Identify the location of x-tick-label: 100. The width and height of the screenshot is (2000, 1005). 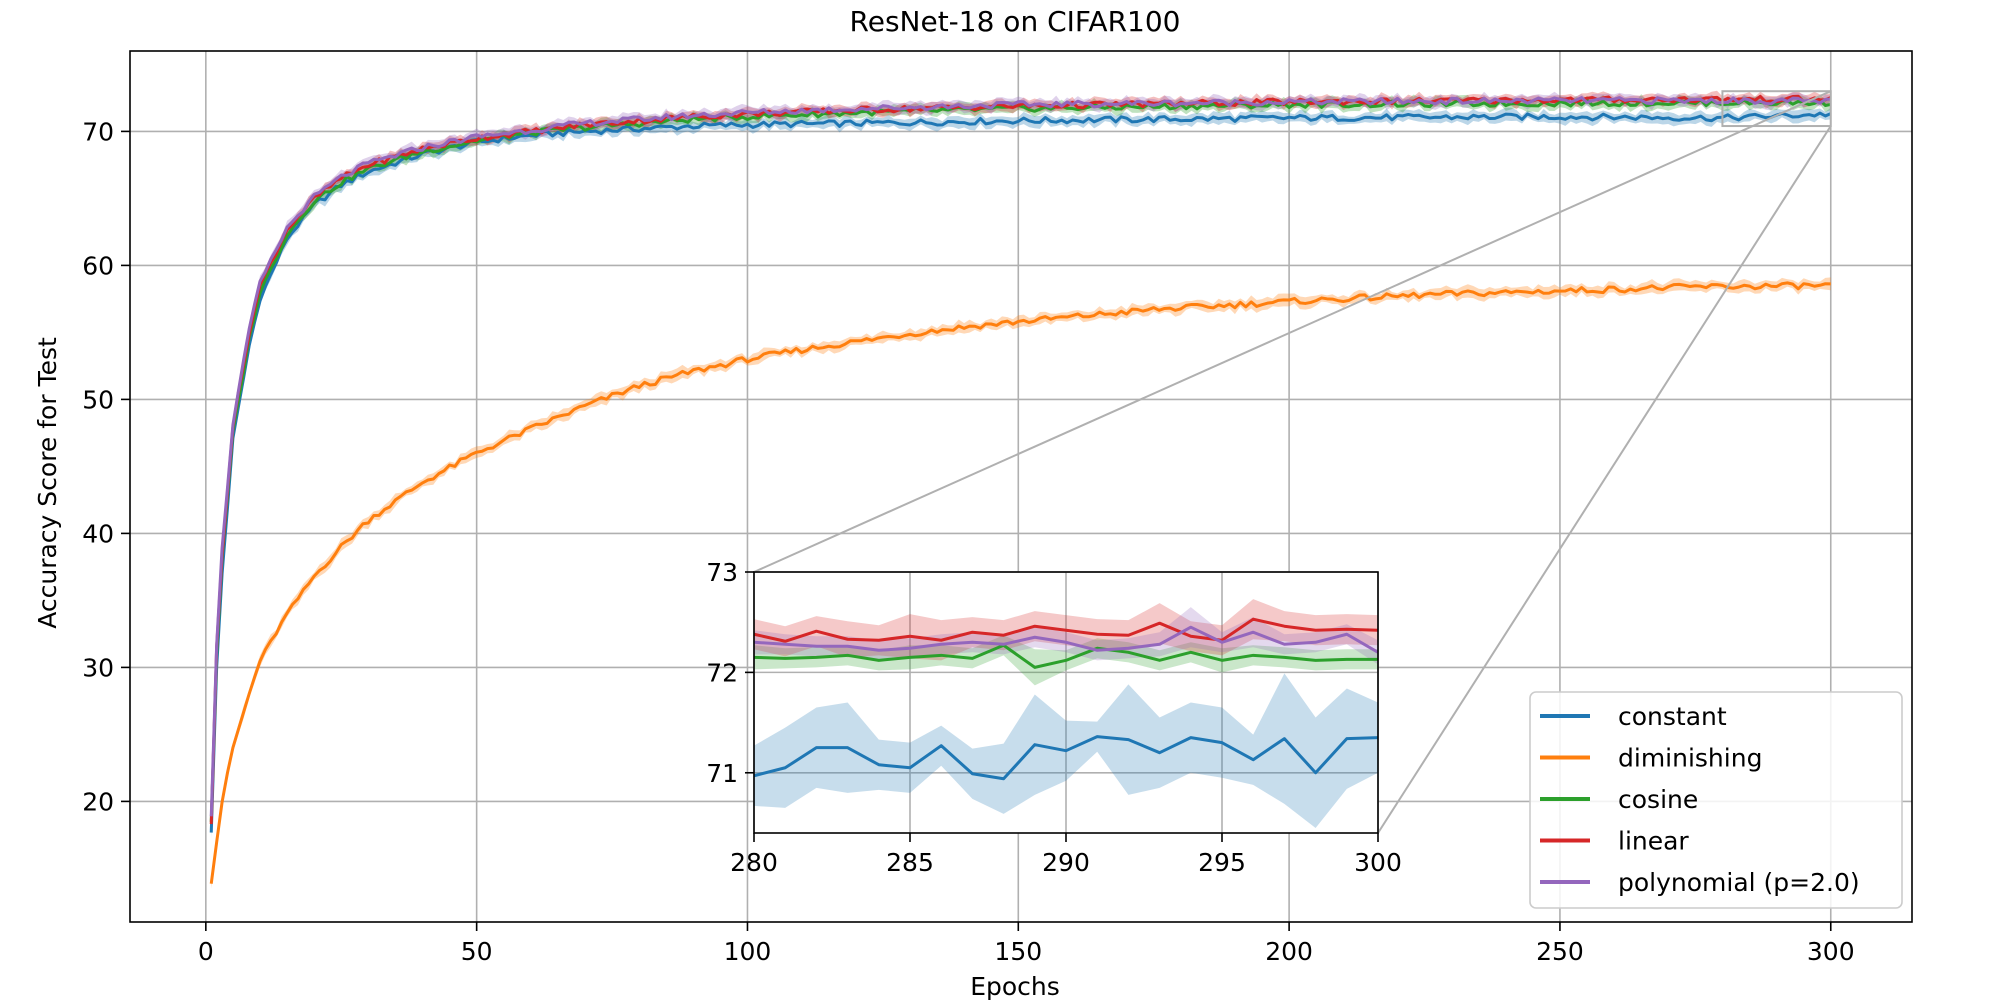
(748, 951).